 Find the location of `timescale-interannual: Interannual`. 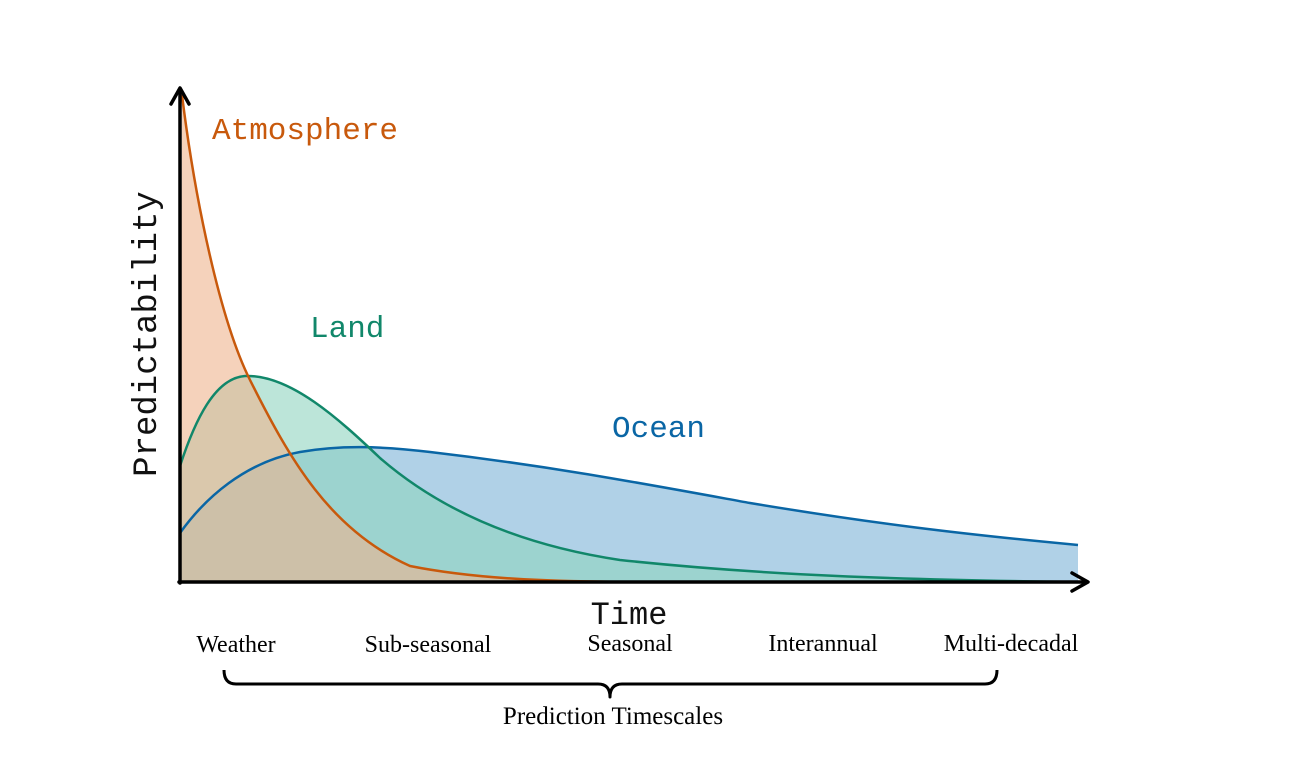

timescale-interannual: Interannual is located at coordinates (823, 644).